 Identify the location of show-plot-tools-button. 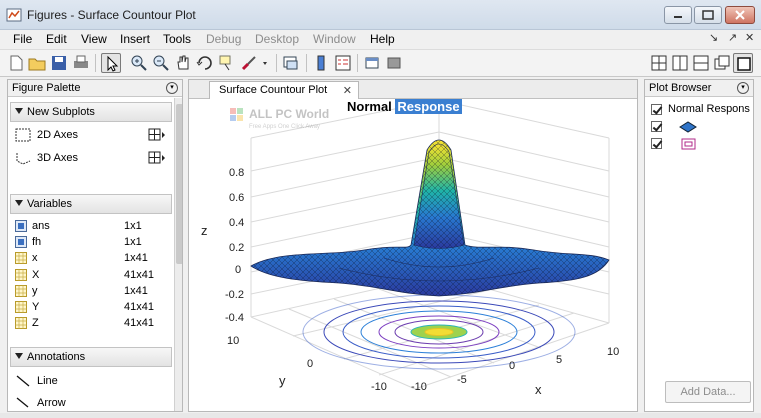
(394, 63).